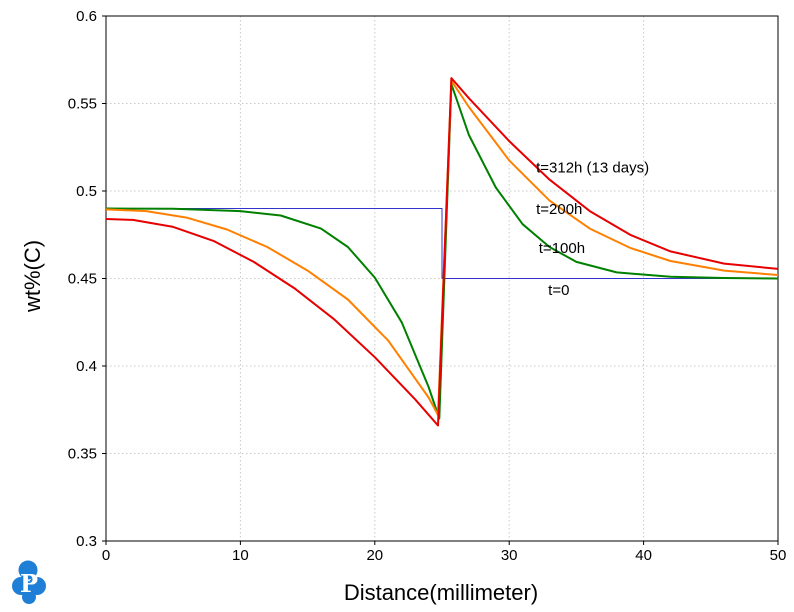 The width and height of the screenshot is (794, 612). What do you see at coordinates (86, 541) in the screenshot?
I see `y-tick-label: 0.3` at bounding box center [86, 541].